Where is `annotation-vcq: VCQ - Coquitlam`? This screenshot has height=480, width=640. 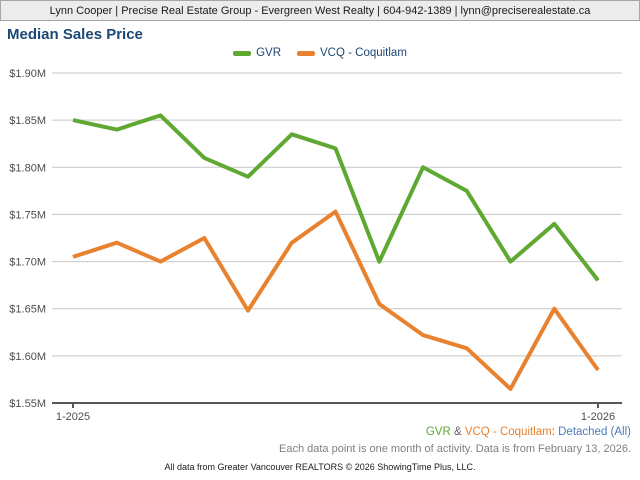
annotation-vcq: VCQ - Coquitlam is located at coordinates (508, 432).